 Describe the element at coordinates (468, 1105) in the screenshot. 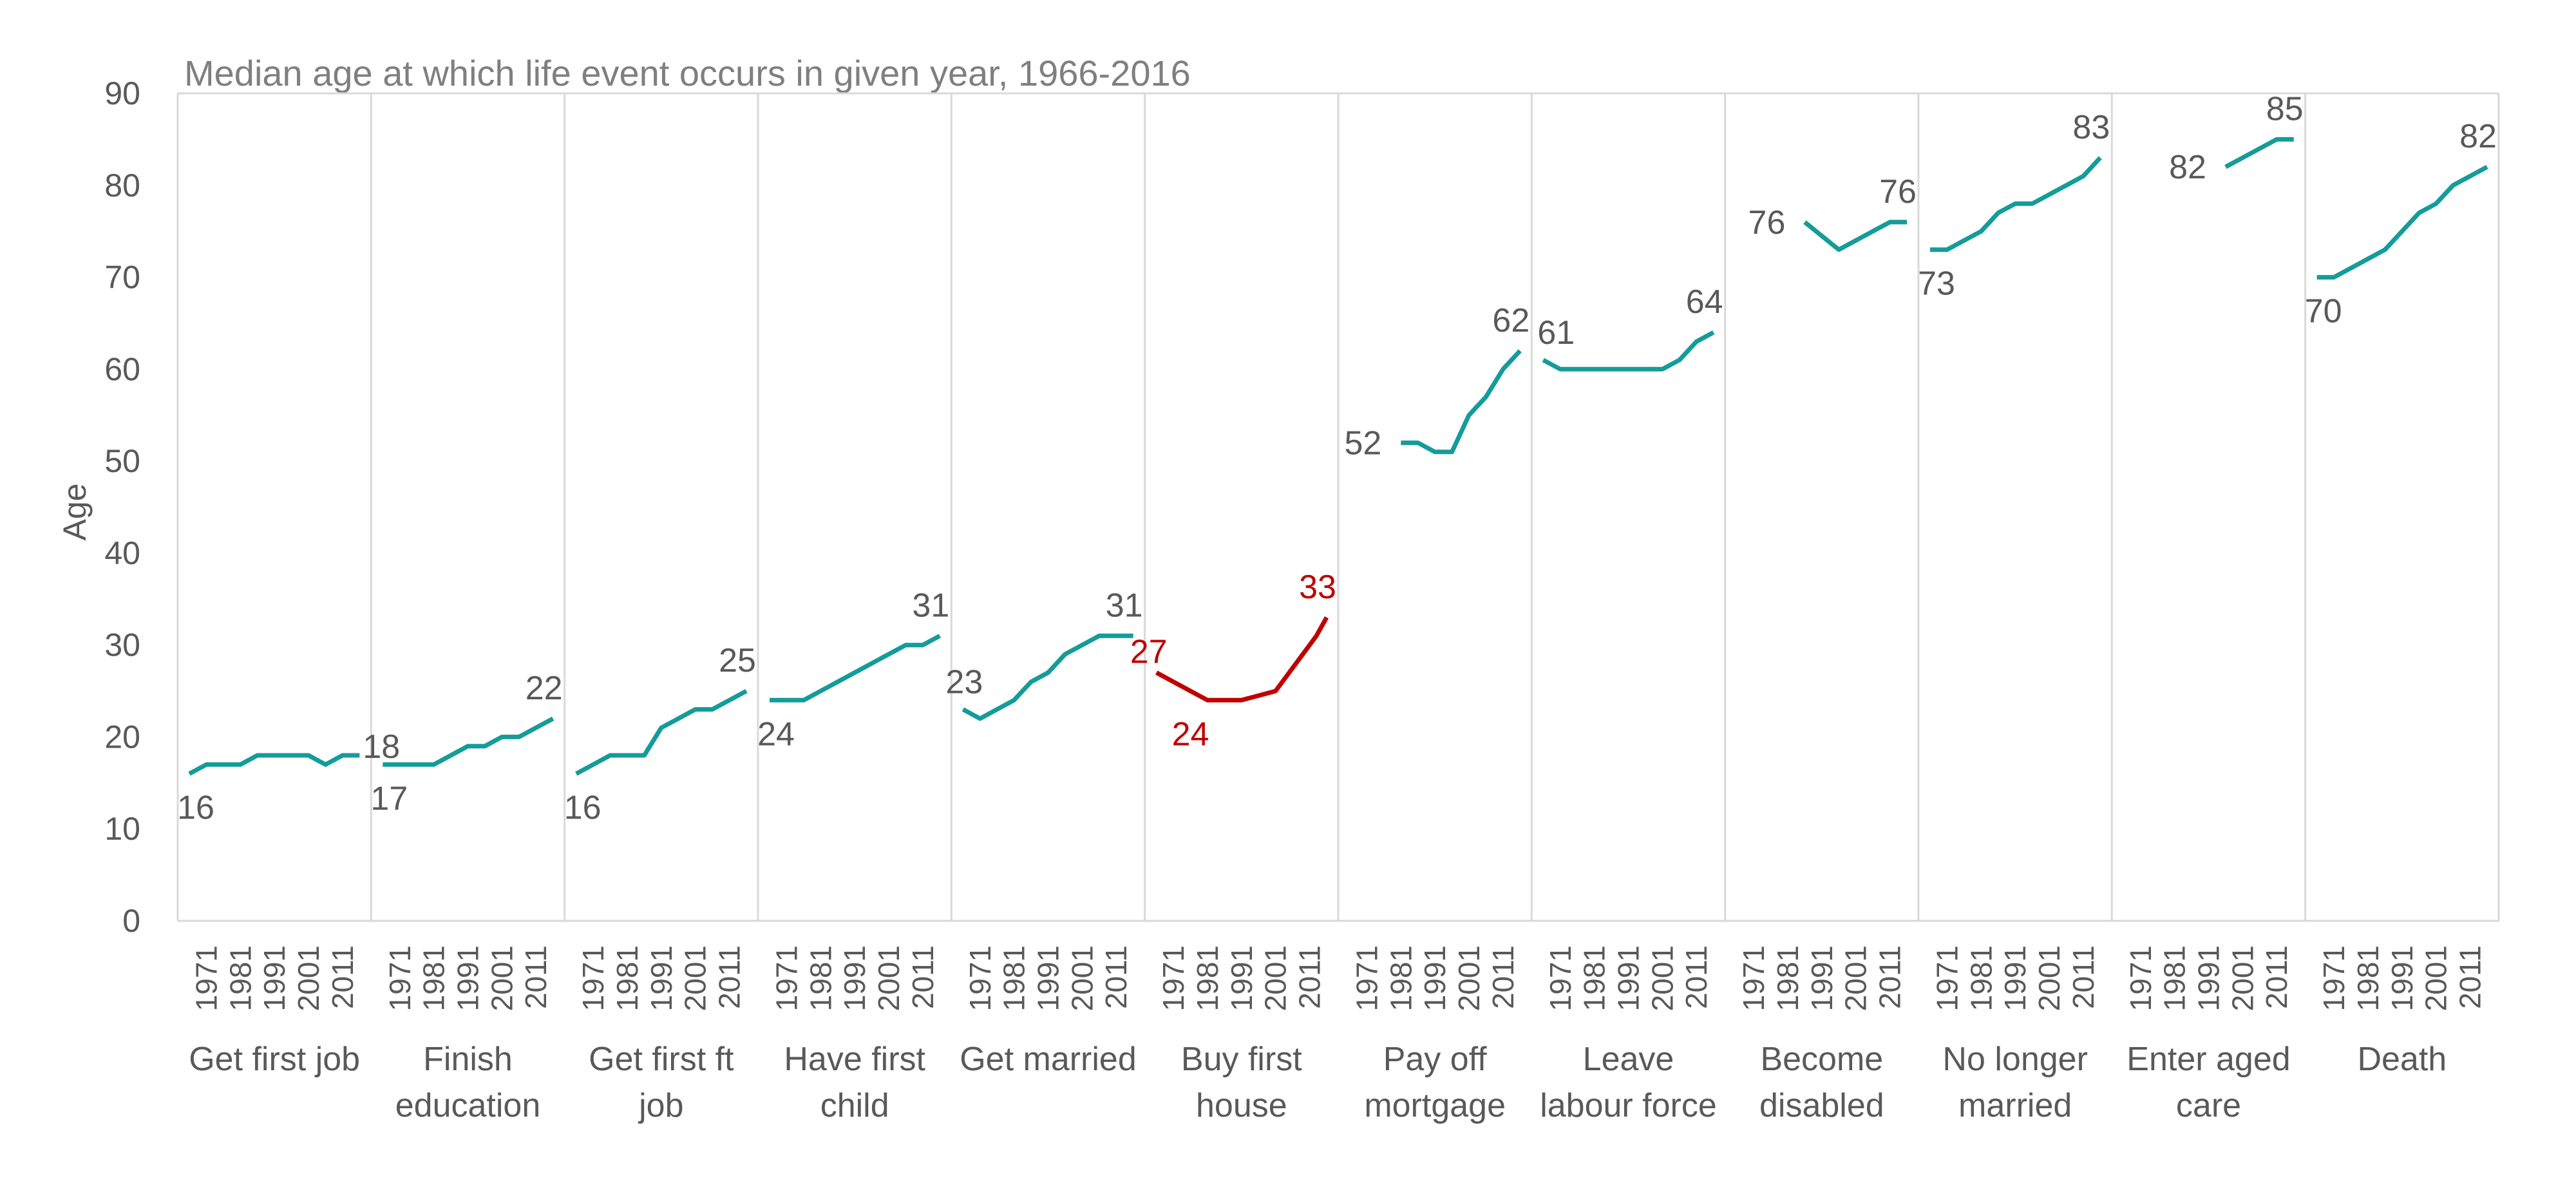

I see `category-label: education` at that location.